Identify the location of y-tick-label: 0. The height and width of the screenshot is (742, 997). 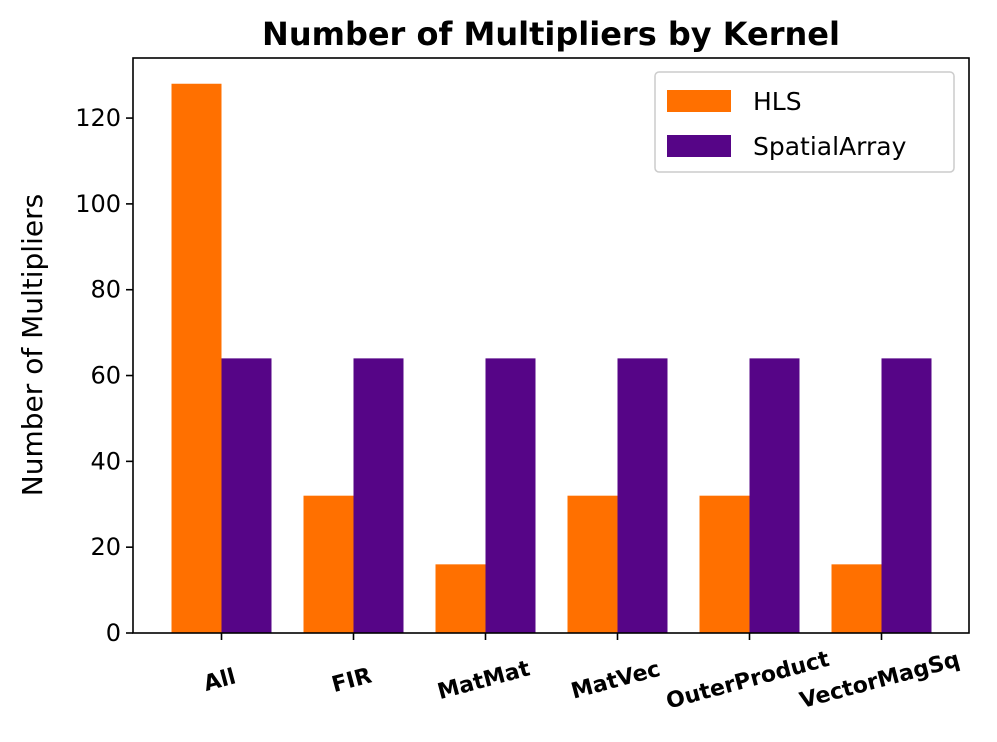
(113, 633).